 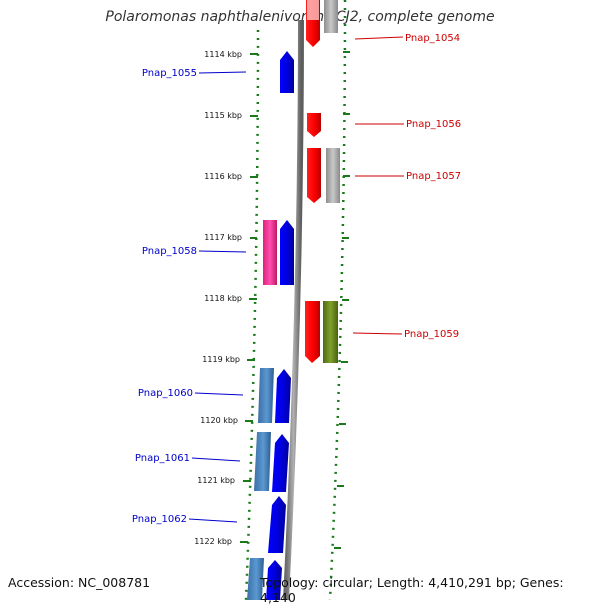 I want to click on tick-label: 1119 kbp, so click(x=221, y=359).